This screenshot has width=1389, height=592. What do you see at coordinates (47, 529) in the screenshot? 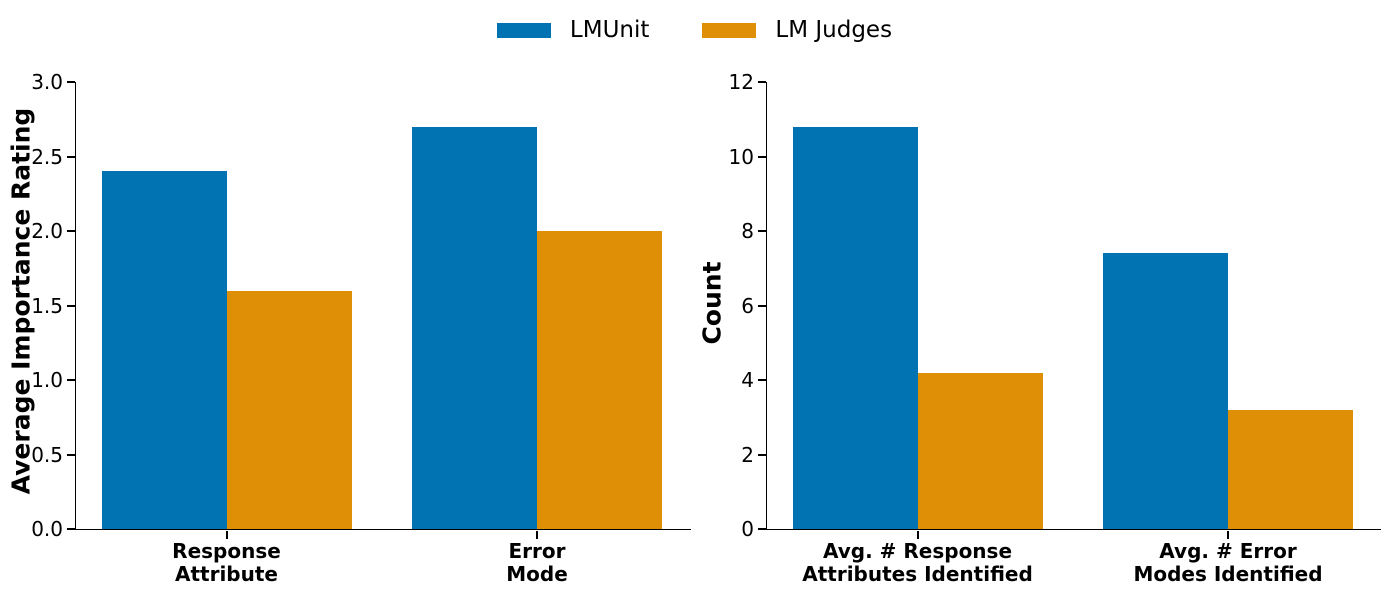
I see `y-tick-label-0-0: 0.0` at bounding box center [47, 529].